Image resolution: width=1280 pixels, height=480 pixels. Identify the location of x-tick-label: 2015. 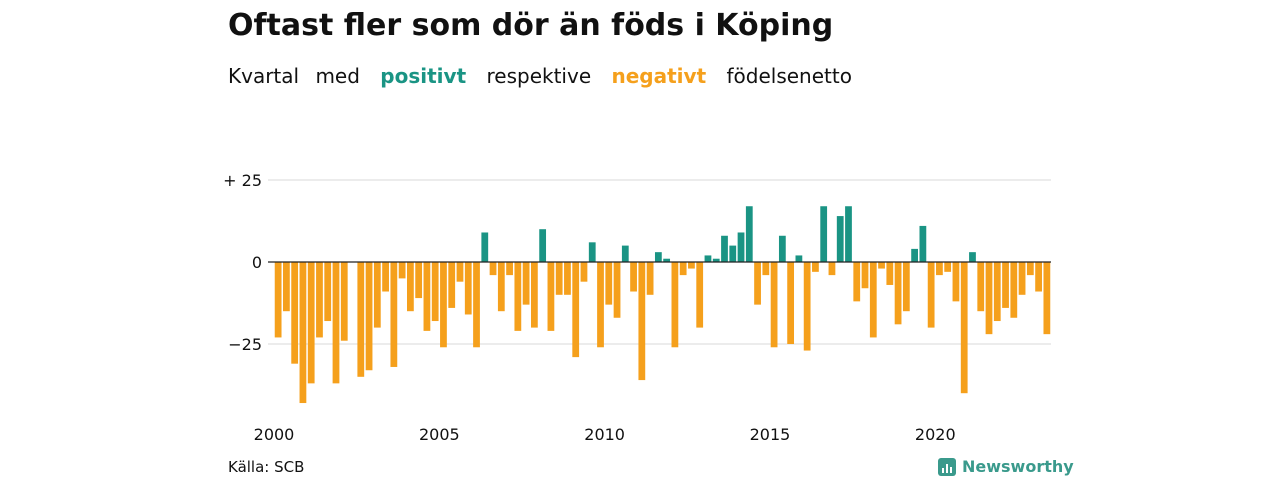
(770, 434).